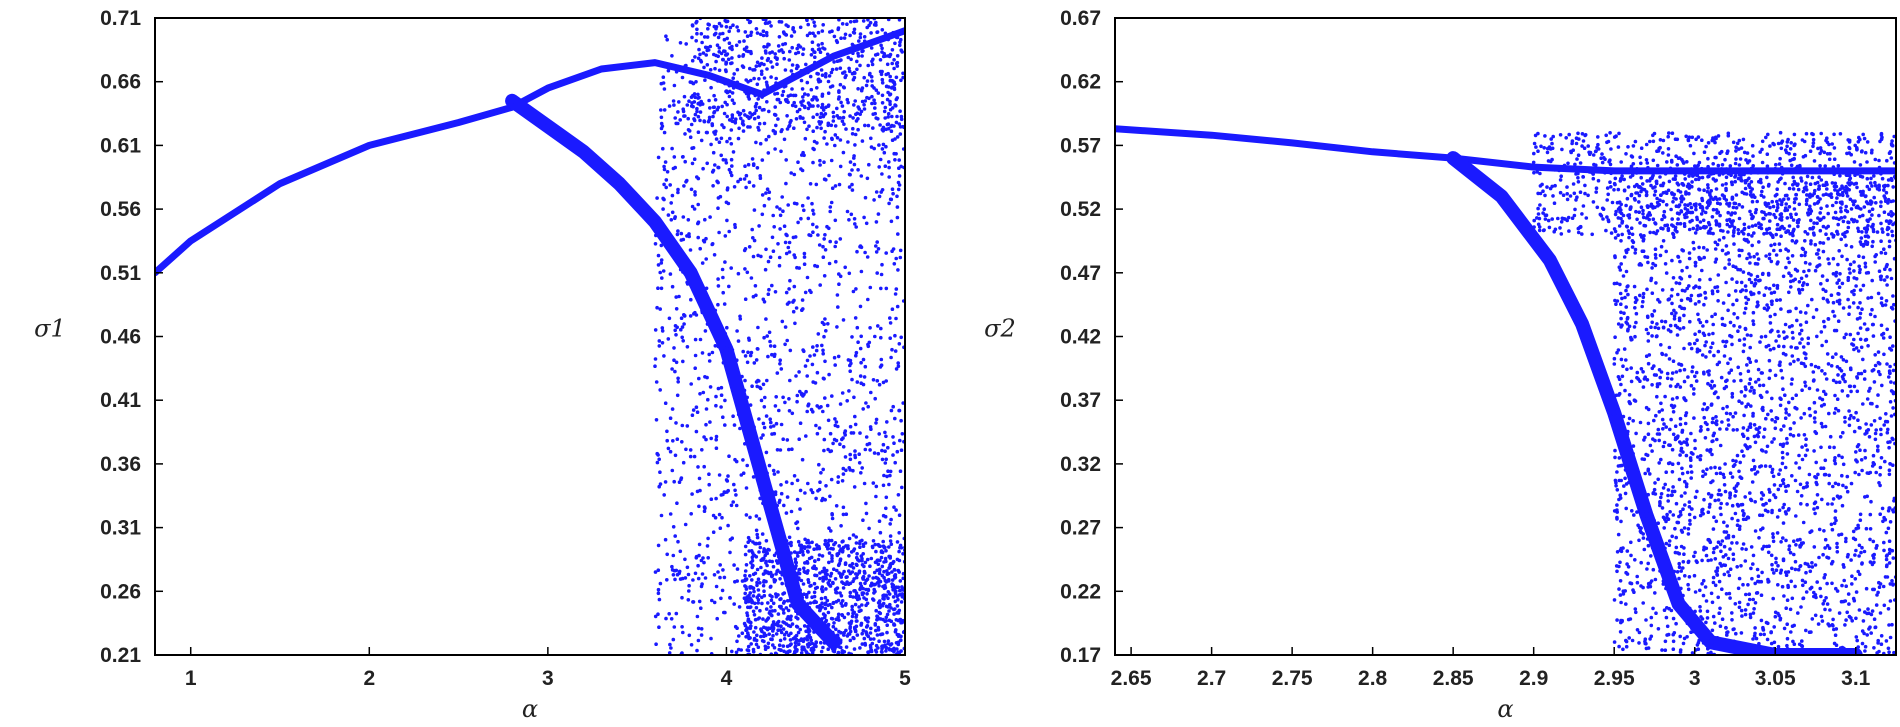 The width and height of the screenshot is (1900, 727). Describe the element at coordinates (120, 273) in the screenshot. I see `y-tick-label: 0.51` at that location.